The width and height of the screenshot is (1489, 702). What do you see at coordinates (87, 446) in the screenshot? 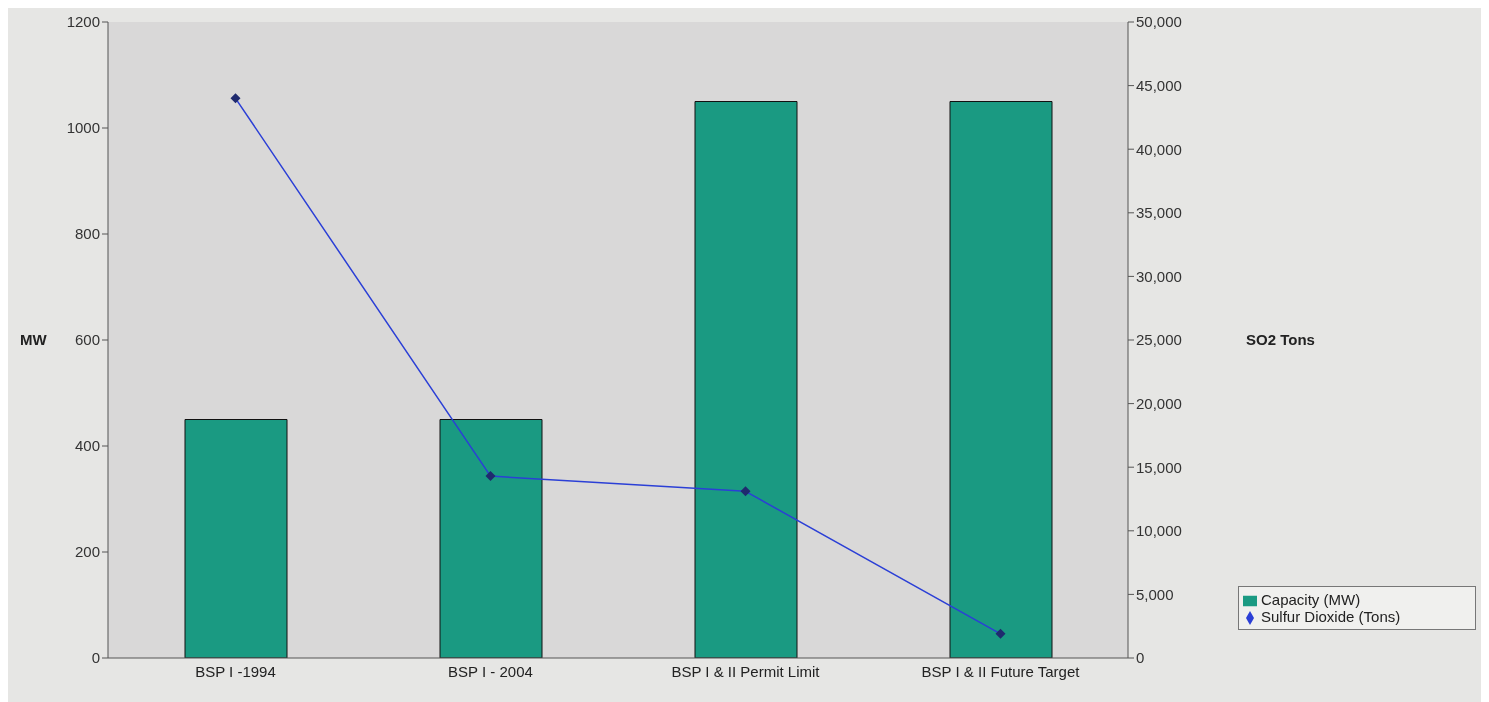
I see `y-tick-label: 400` at bounding box center [87, 446].